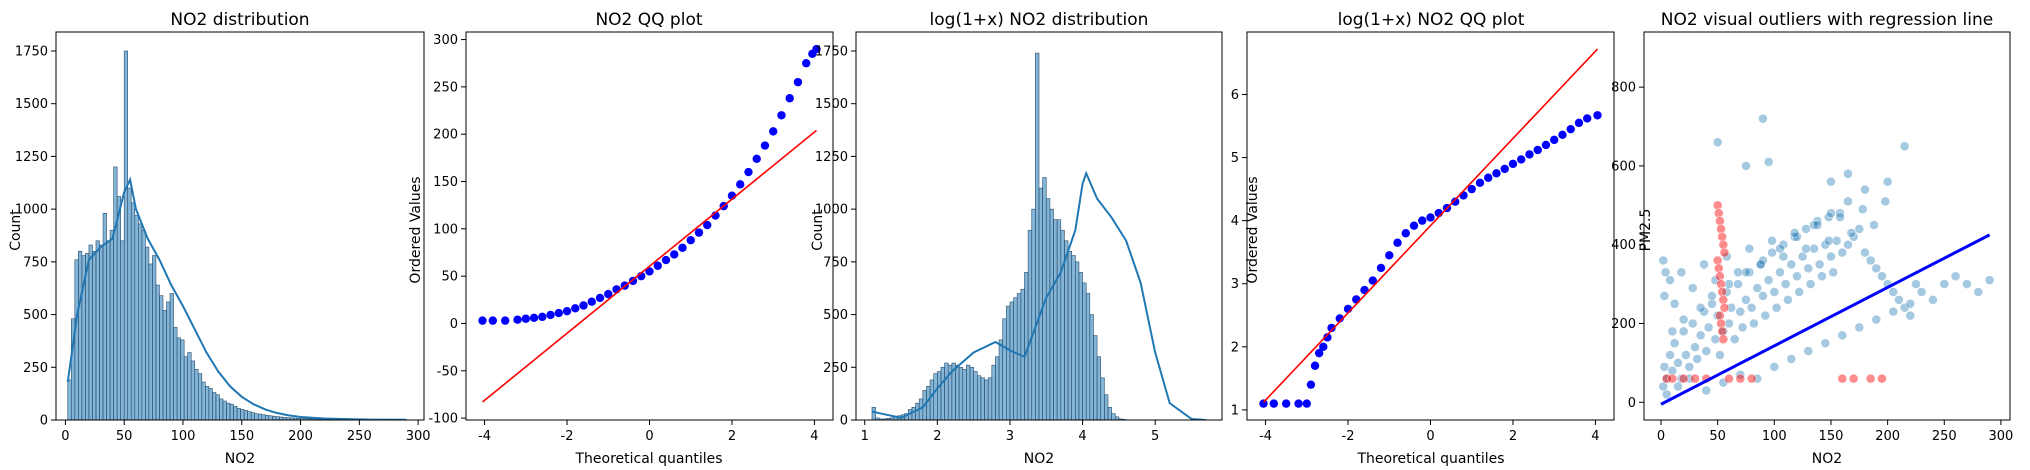 This screenshot has width=2030, height=470. I want to click on chart-title: NO2 distribution, so click(239, 20).